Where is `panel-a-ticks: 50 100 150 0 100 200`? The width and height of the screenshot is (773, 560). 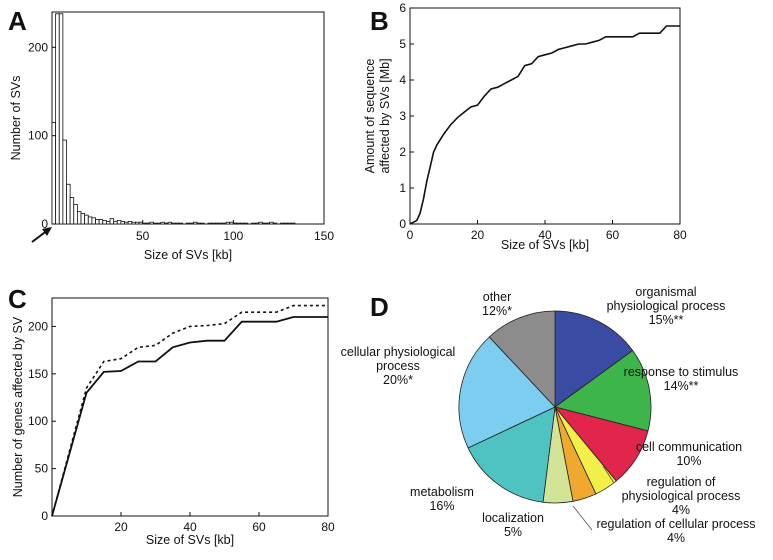 panel-a-ticks: 50 100 150 0 100 200 is located at coordinates (181, 141).